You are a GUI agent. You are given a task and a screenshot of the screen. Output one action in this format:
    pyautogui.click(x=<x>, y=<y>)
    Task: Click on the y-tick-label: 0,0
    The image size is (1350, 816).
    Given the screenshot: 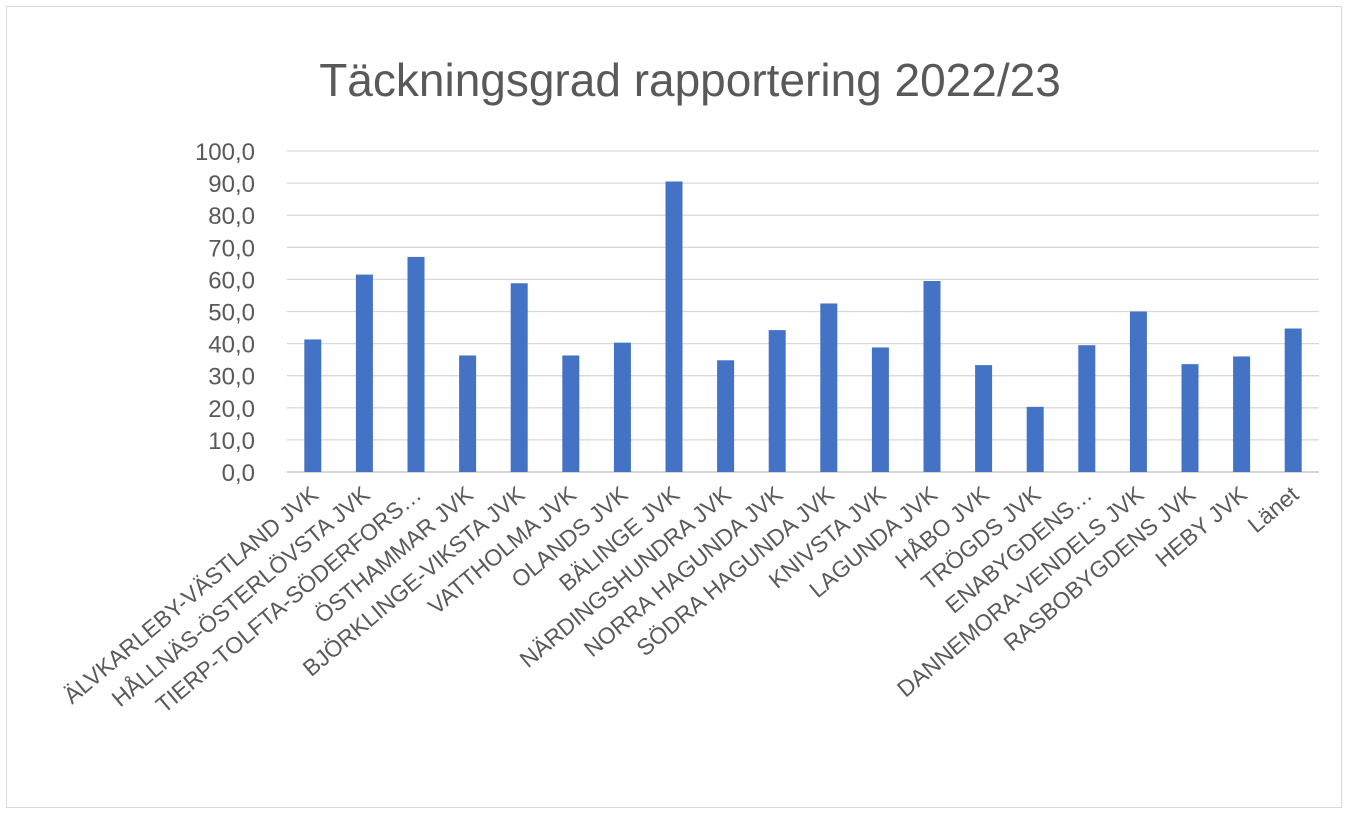 What is the action you would take?
    pyautogui.click(x=238, y=473)
    